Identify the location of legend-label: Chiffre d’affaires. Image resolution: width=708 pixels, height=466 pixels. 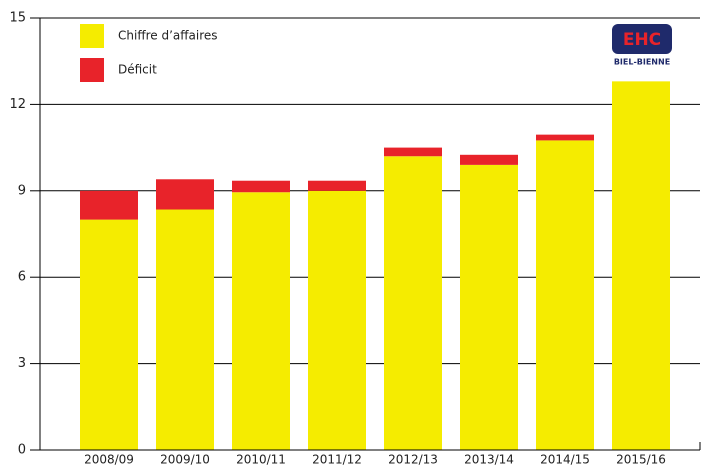
(168, 36).